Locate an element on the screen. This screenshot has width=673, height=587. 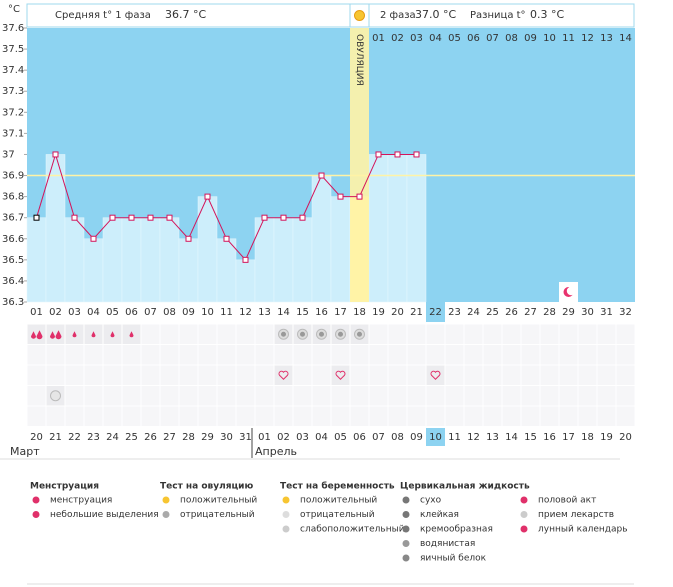
date-label: 02 is located at coordinates (283, 437).